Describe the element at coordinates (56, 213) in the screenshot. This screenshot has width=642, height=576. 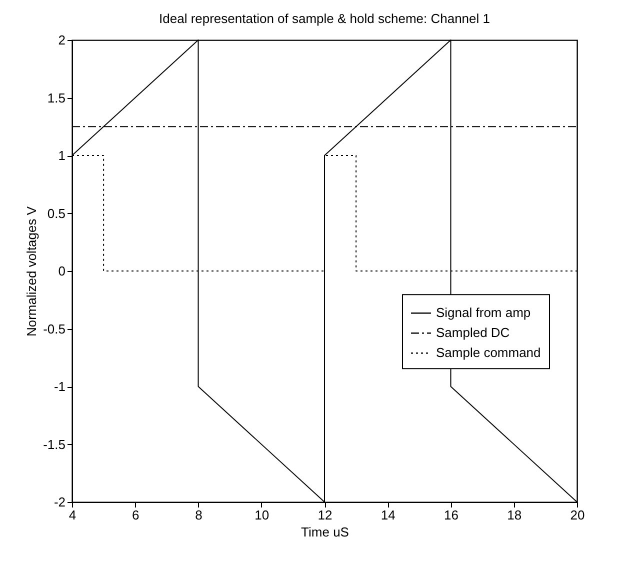
I see `y-tick-label: 0.5` at that location.